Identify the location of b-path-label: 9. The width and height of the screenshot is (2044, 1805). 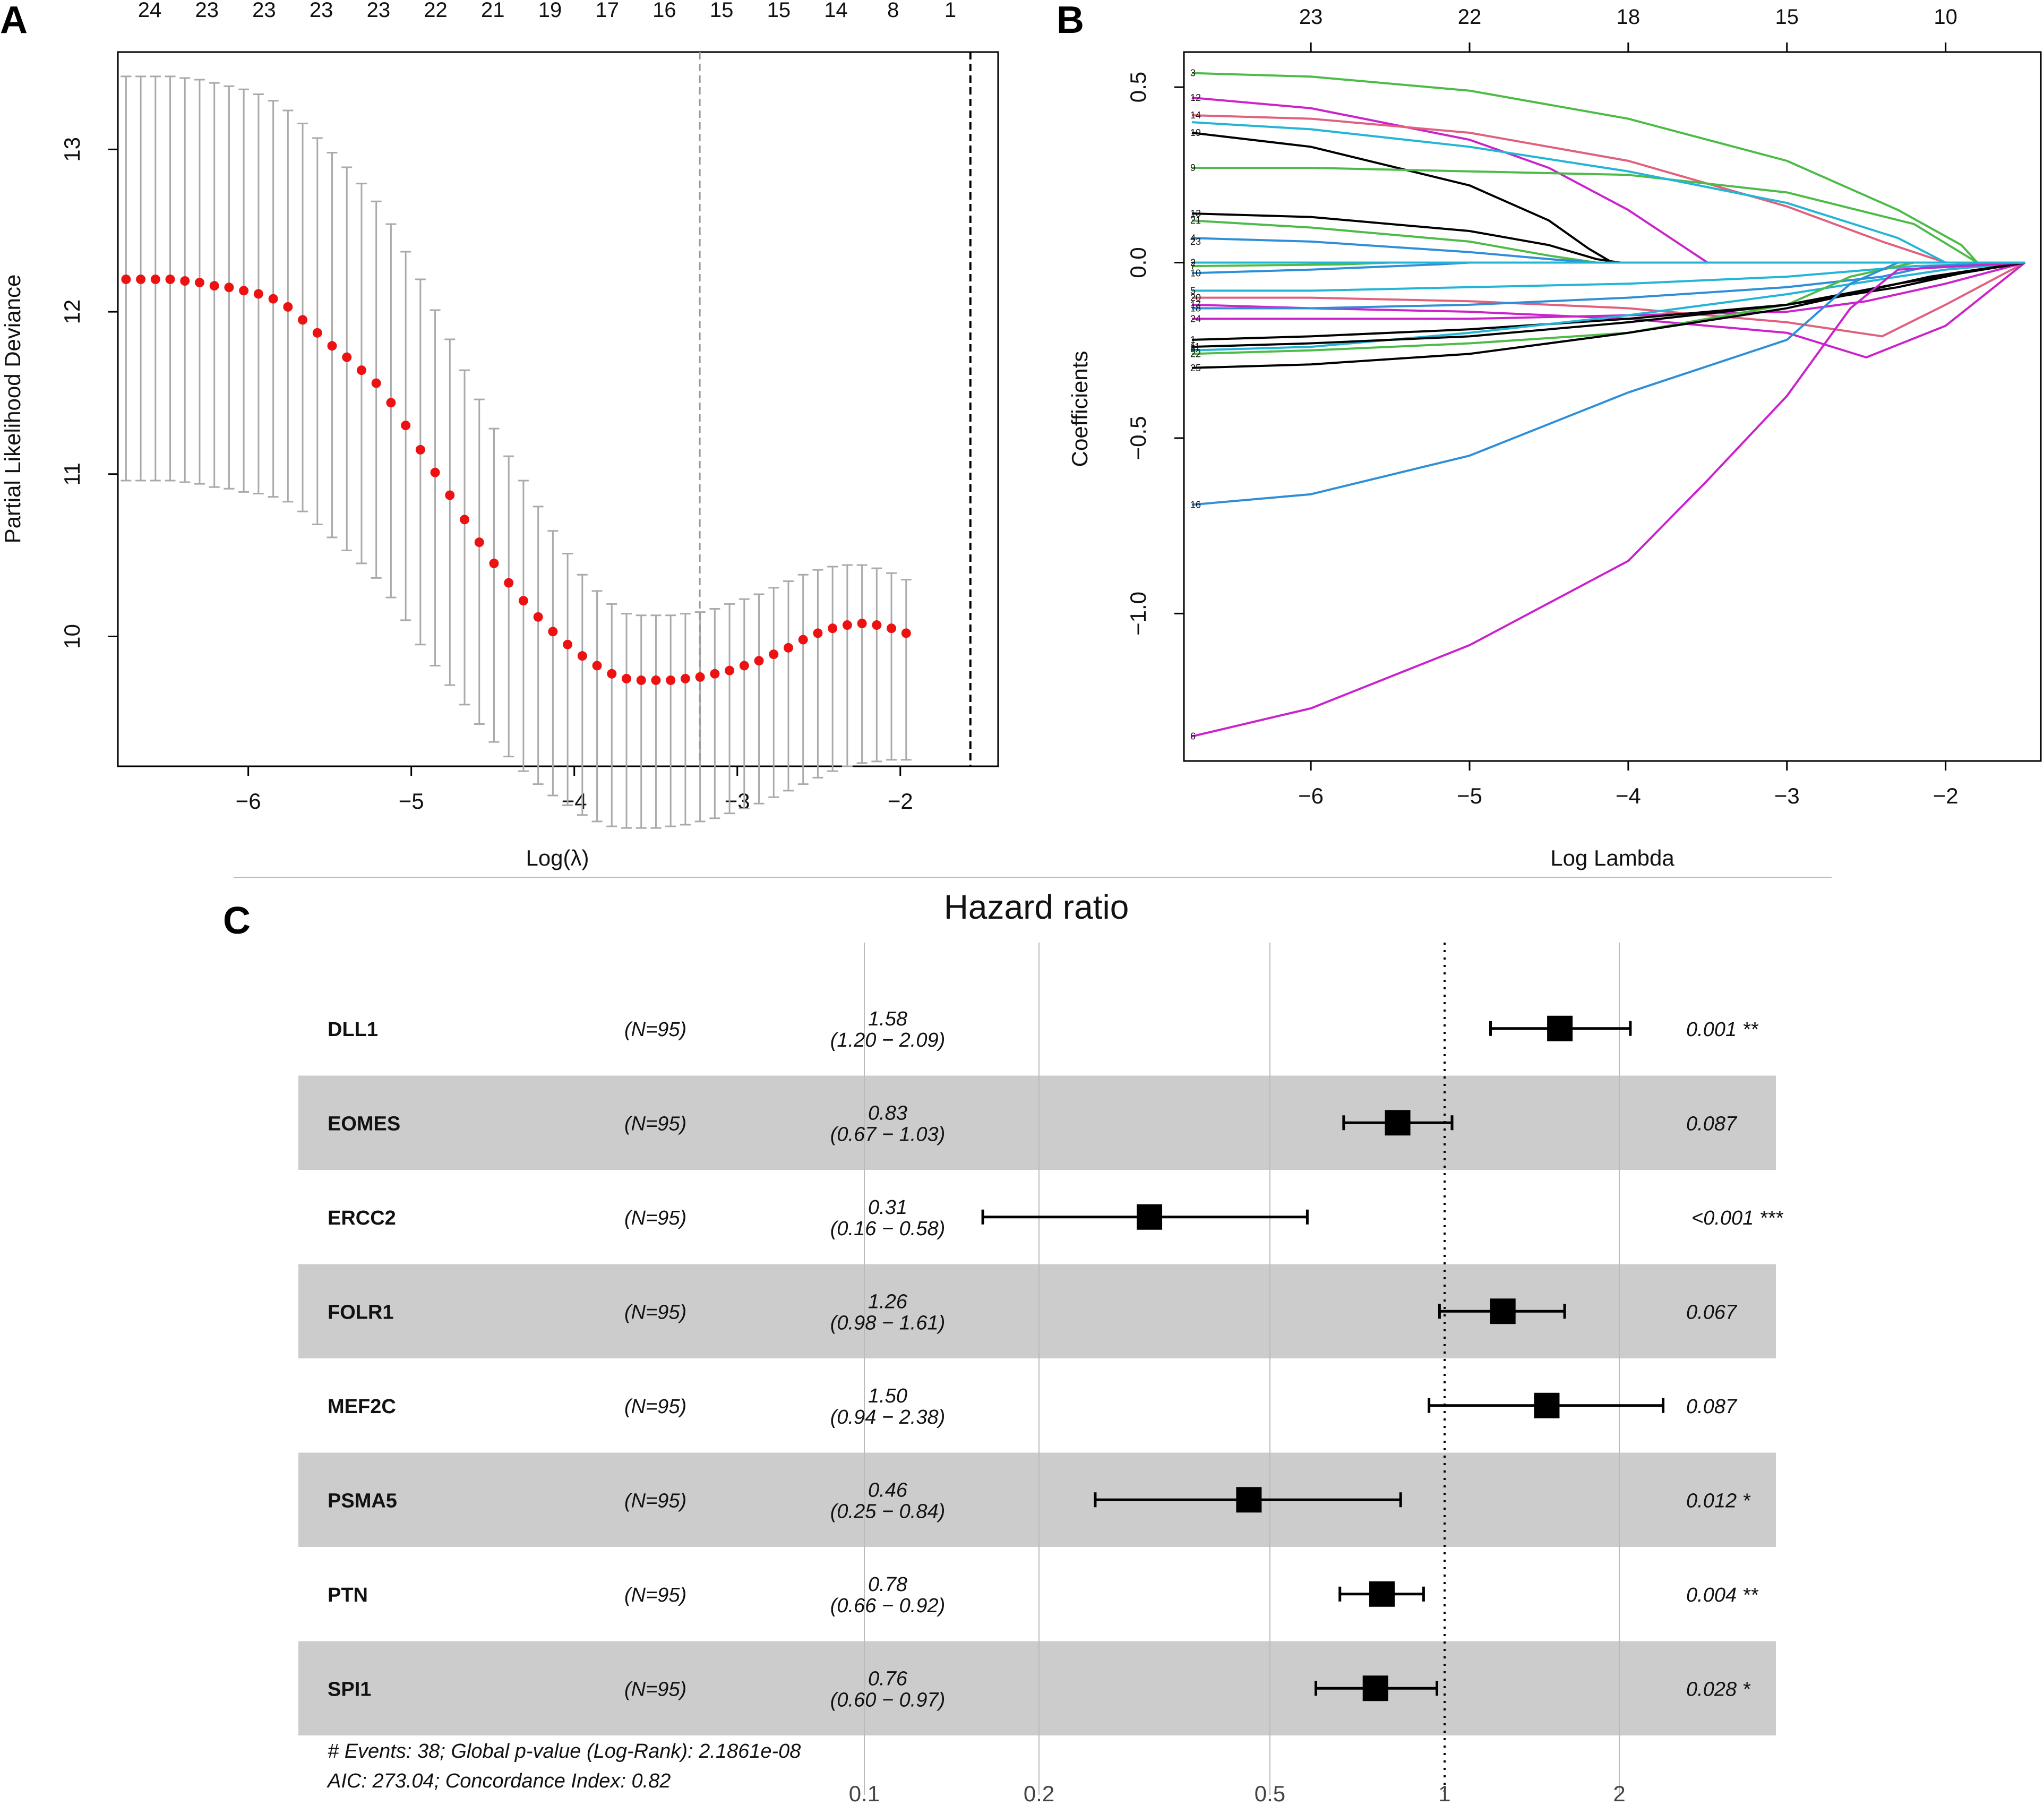
(1193, 167).